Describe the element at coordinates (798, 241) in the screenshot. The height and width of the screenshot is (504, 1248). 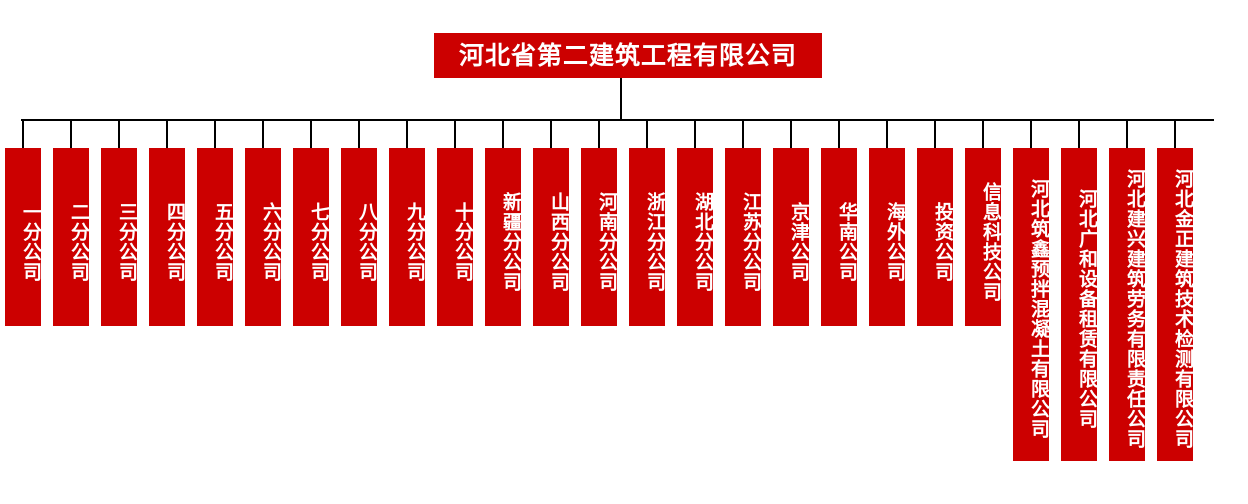
I see `org-node-label: 京津公司` at that location.